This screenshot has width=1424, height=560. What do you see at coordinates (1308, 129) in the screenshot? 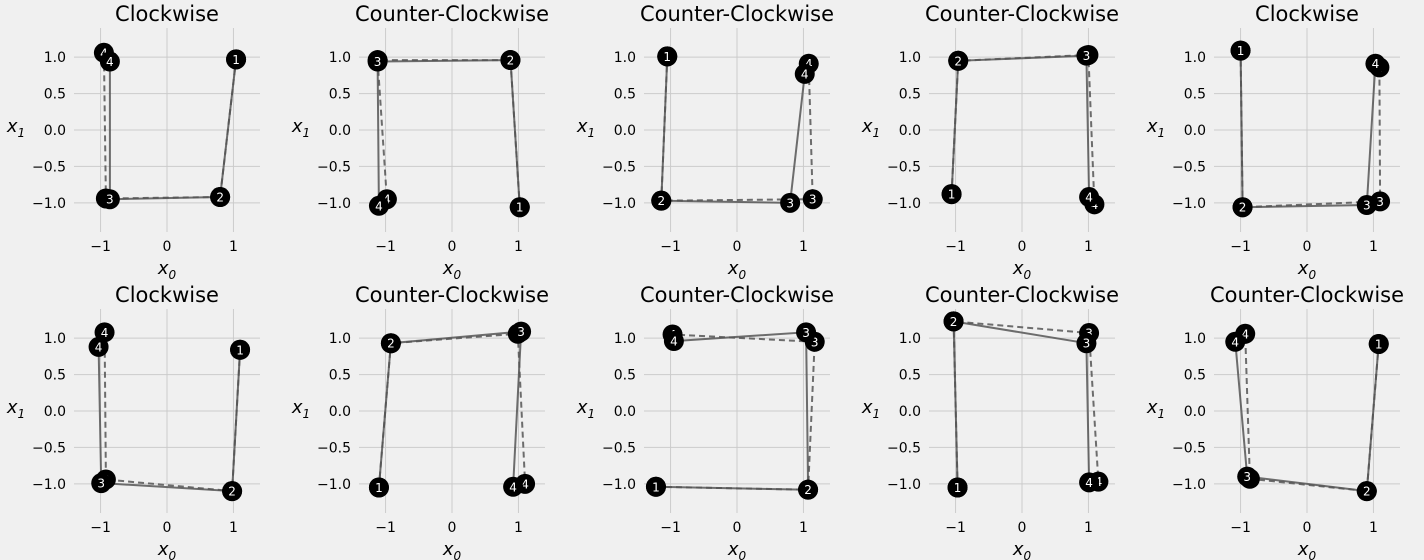
I see `solid-series-line` at bounding box center [1308, 129].